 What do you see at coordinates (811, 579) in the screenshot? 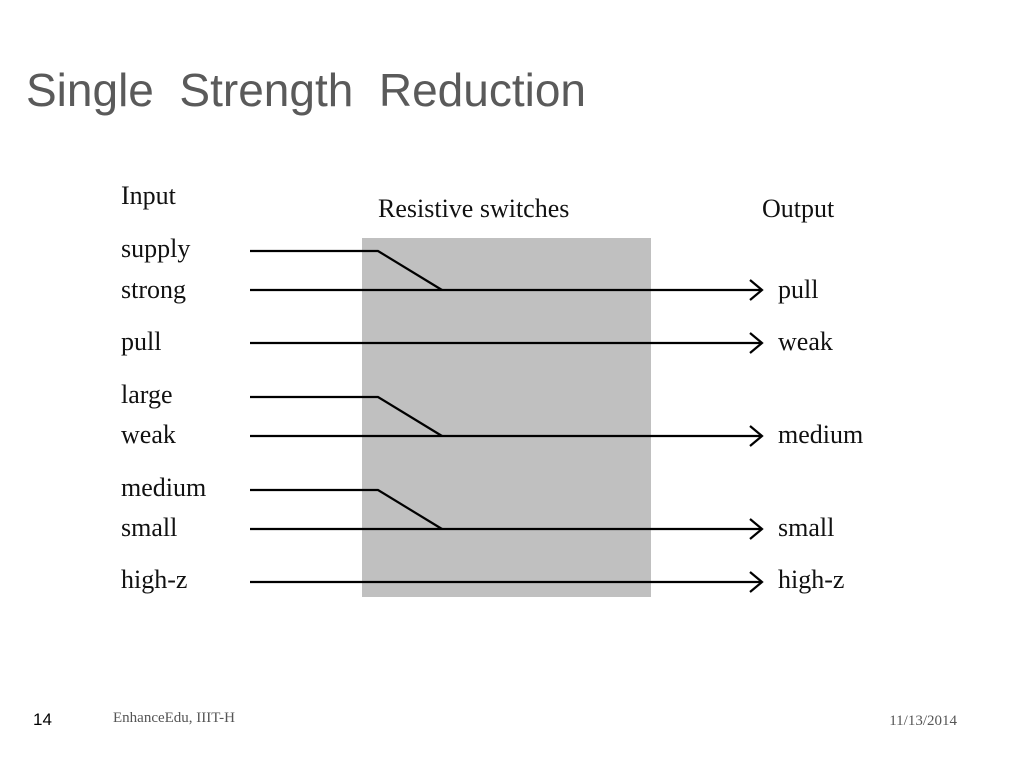
I see `output-label: high-z` at bounding box center [811, 579].